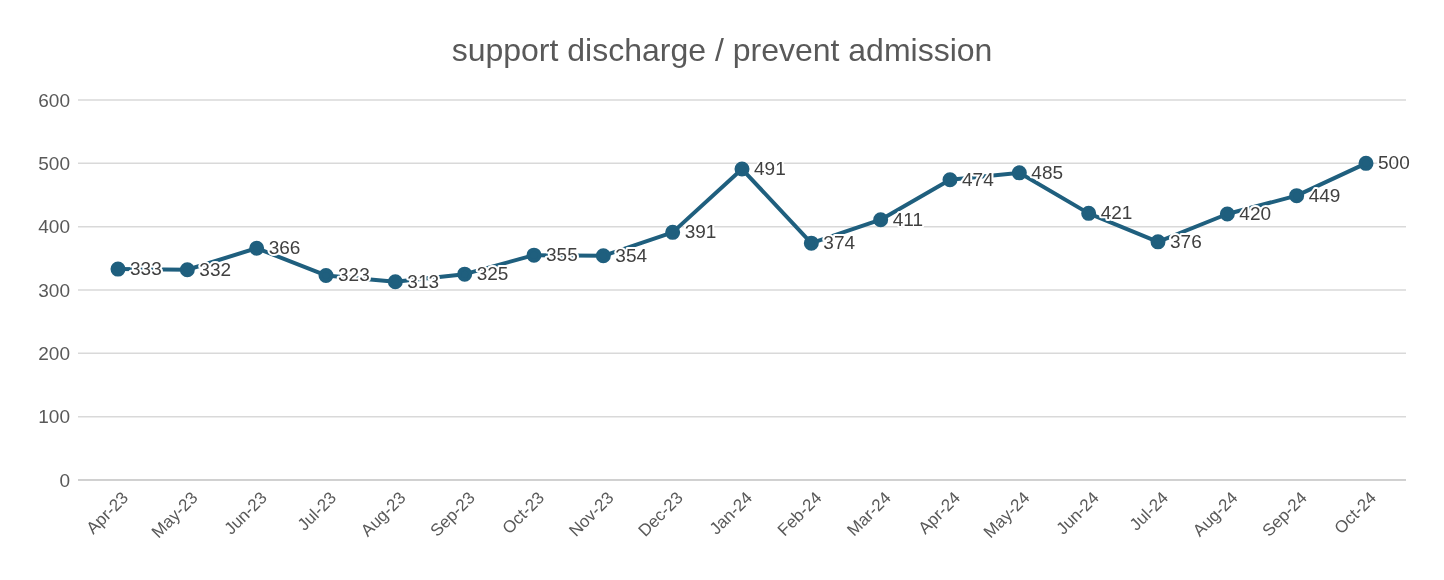  What do you see at coordinates (54, 100) in the screenshot?
I see `y-tick-label: 600` at bounding box center [54, 100].